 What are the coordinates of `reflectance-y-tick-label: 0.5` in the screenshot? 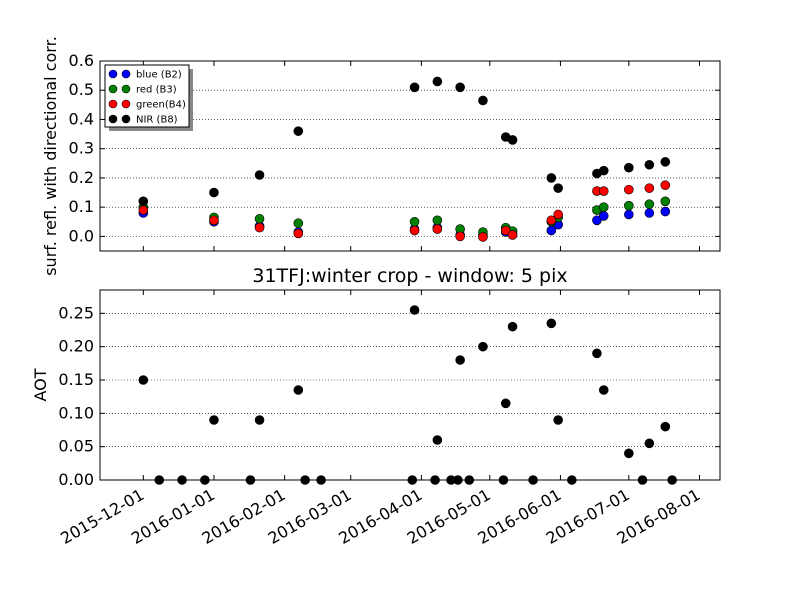 It's located at (81, 89).